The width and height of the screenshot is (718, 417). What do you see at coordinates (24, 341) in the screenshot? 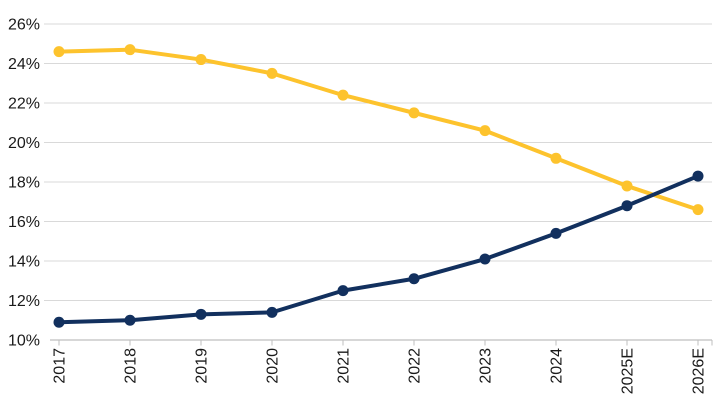
I see `y-axis-tick-label: 10%` at bounding box center [24, 341].